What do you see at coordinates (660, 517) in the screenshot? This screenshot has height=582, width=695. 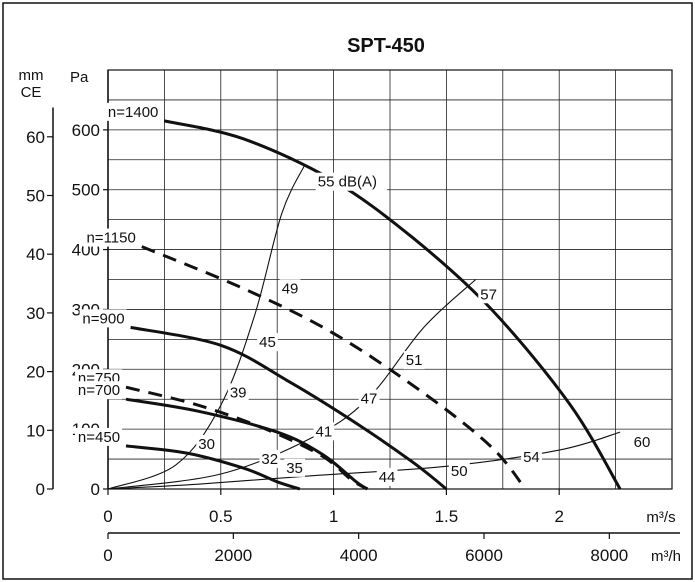 I see `x-axis-m3s-unit: m³/s` at bounding box center [660, 517].